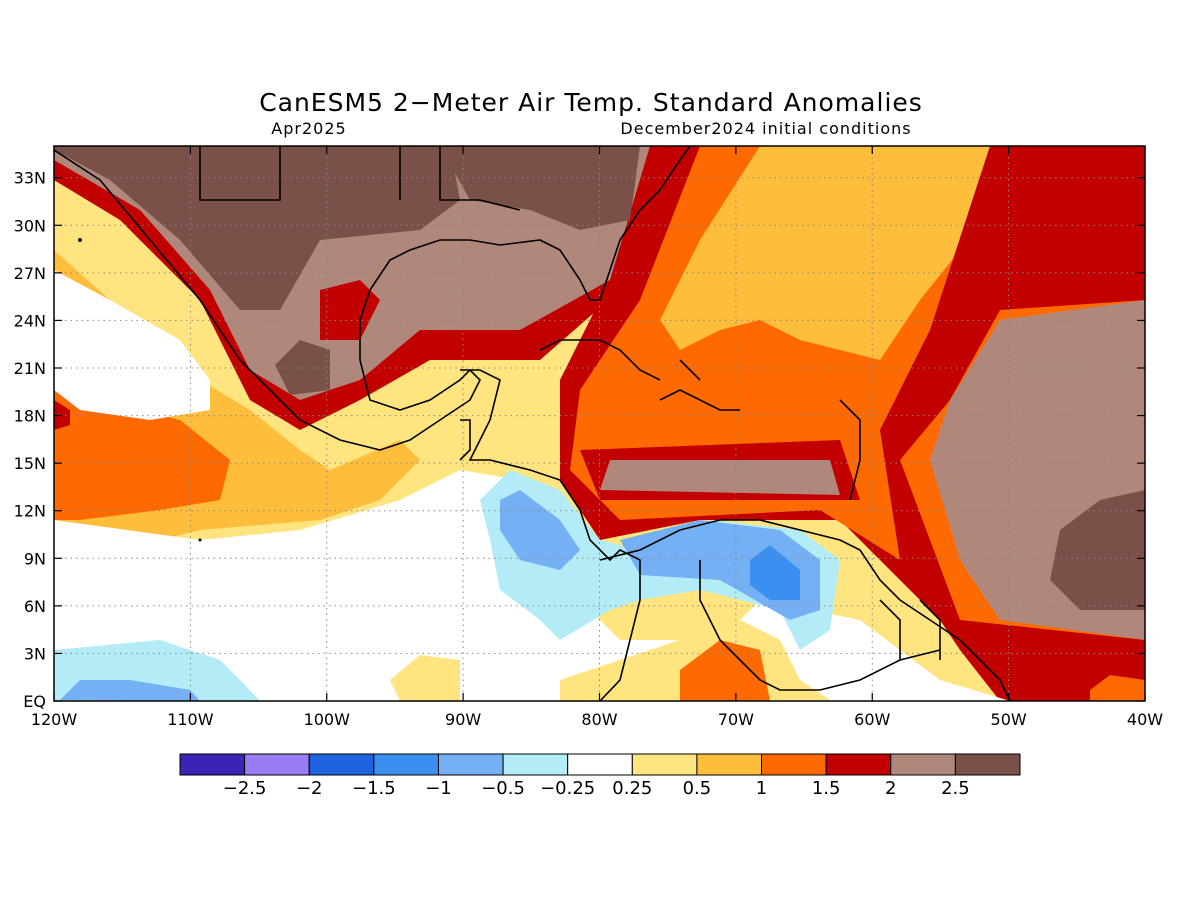  I want to click on colorbar-label: −0.5, so click(503, 788).